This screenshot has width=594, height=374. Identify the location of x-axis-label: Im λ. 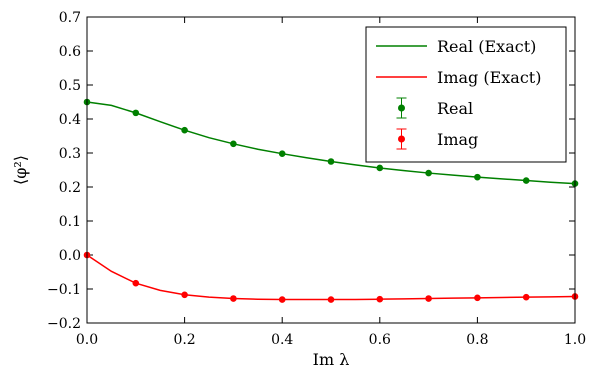
(331, 359).